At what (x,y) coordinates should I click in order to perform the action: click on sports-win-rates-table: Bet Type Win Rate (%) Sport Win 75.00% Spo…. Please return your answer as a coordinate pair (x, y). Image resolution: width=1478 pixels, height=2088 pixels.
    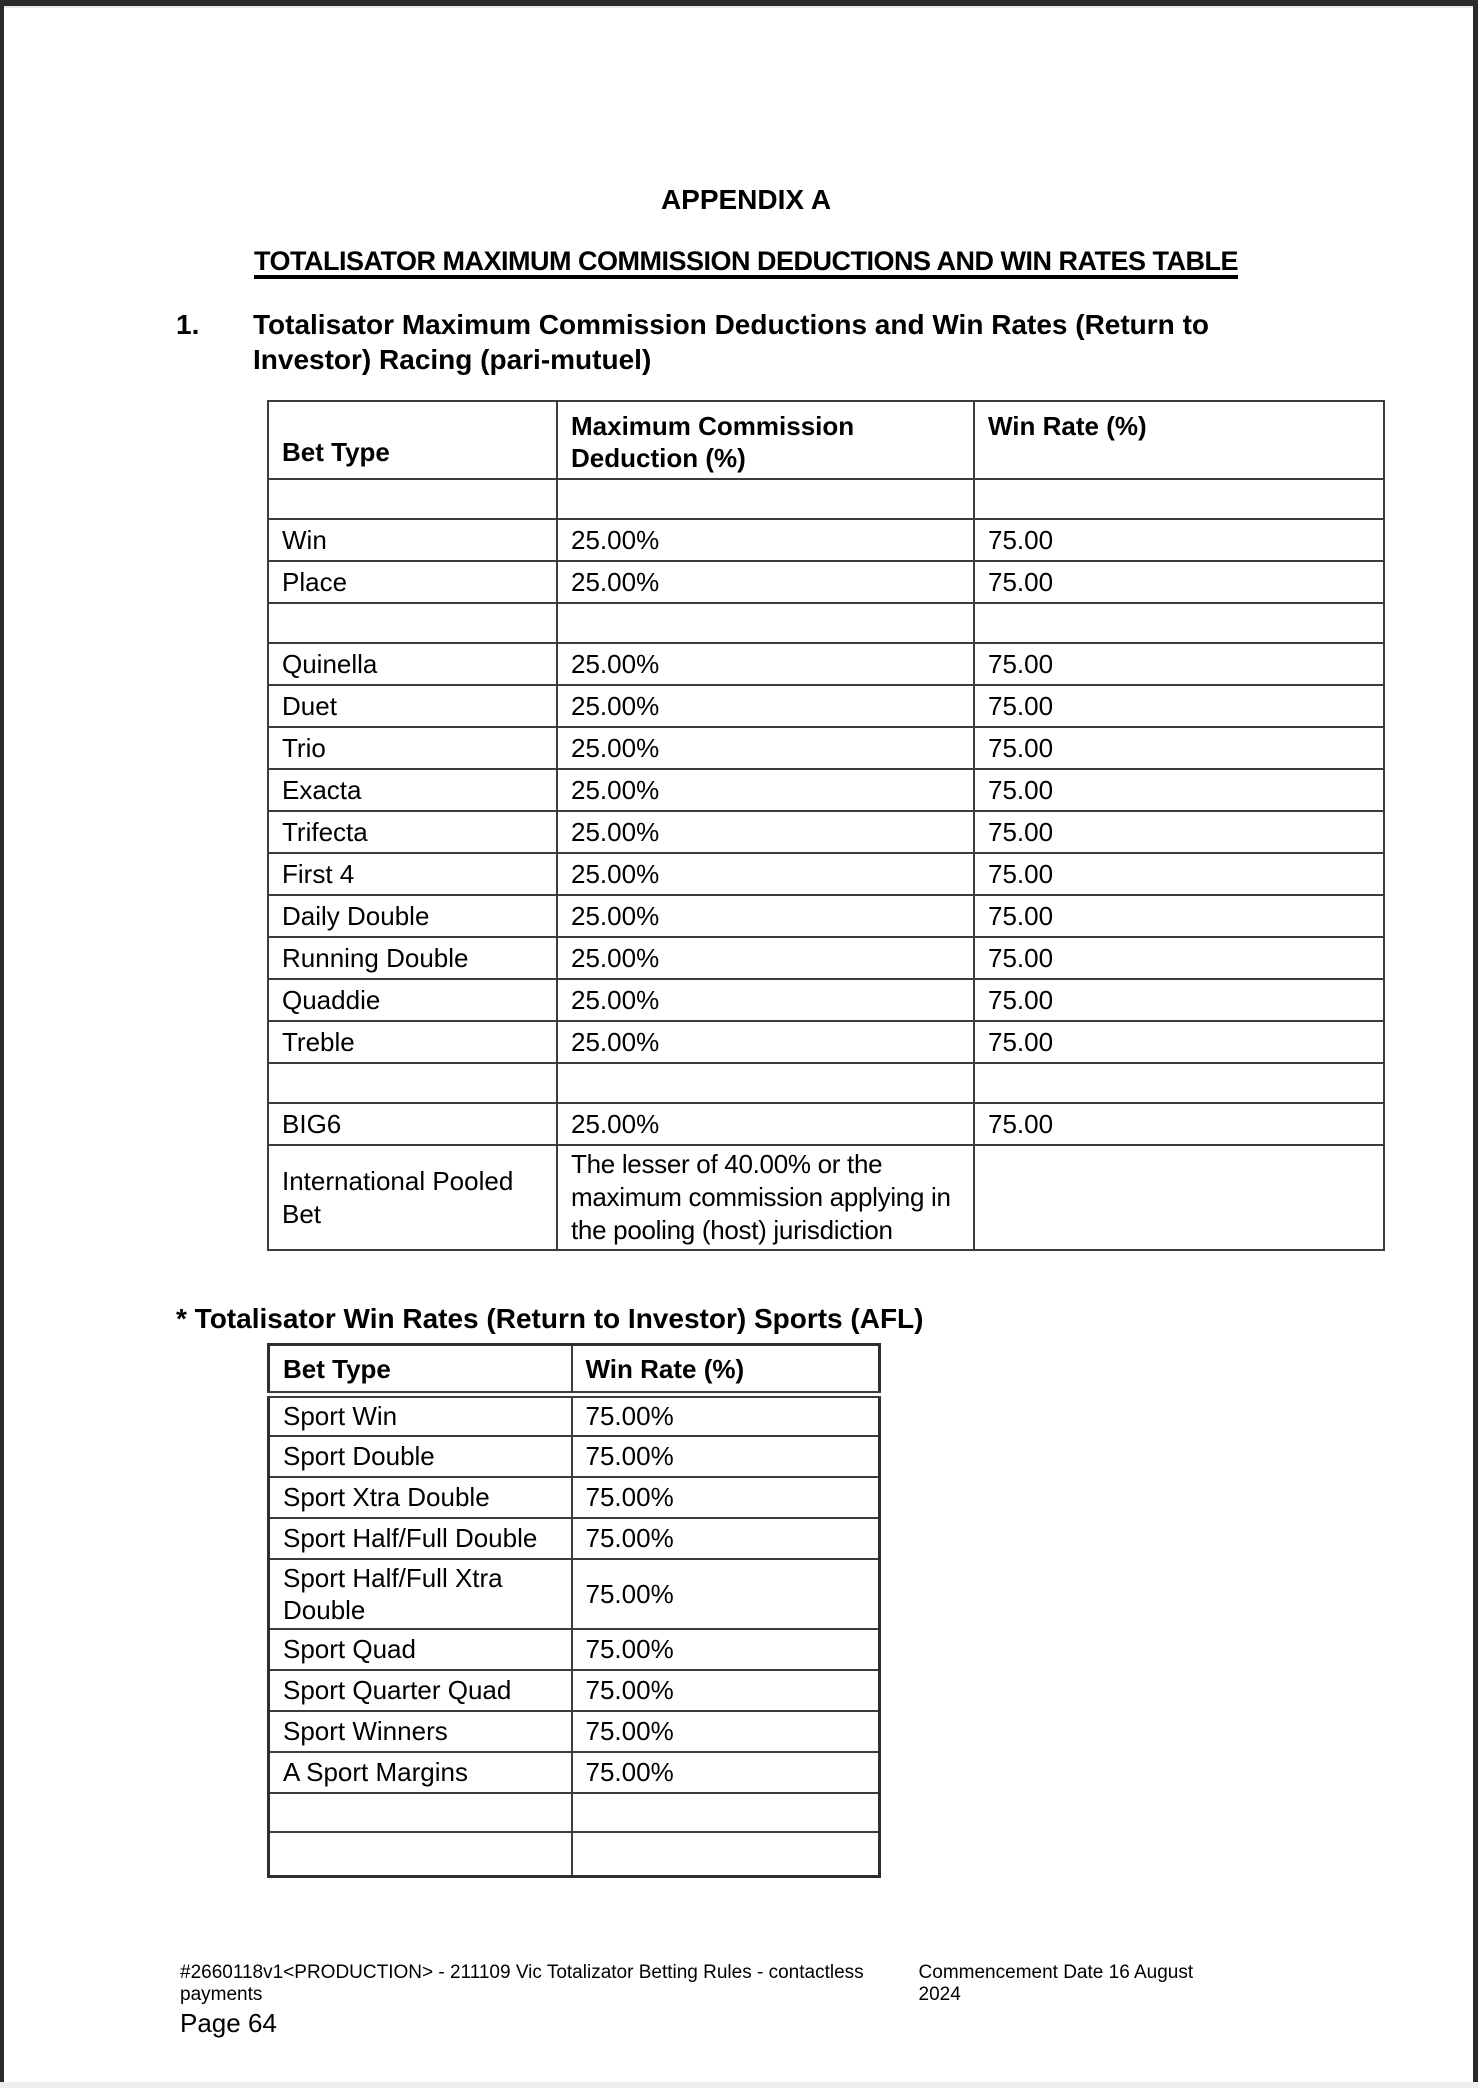
    Looking at the image, I should click on (574, 1610).